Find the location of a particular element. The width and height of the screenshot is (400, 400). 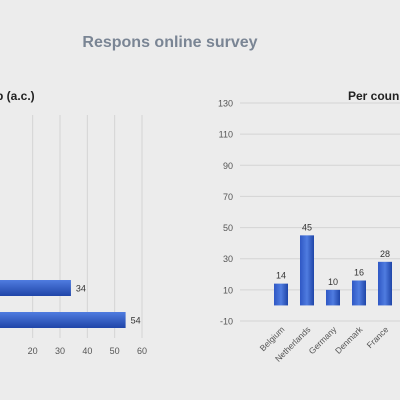

right-bar-value-label: 28 is located at coordinates (385, 254).